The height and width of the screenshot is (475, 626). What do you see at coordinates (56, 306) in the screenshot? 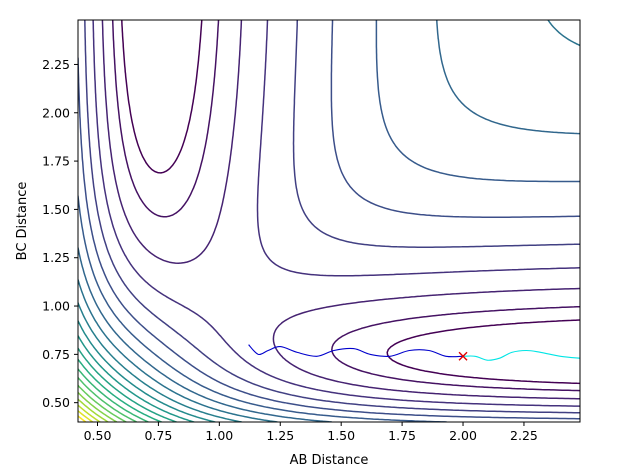
I see `y-tick-label: 1.00` at bounding box center [56, 306].